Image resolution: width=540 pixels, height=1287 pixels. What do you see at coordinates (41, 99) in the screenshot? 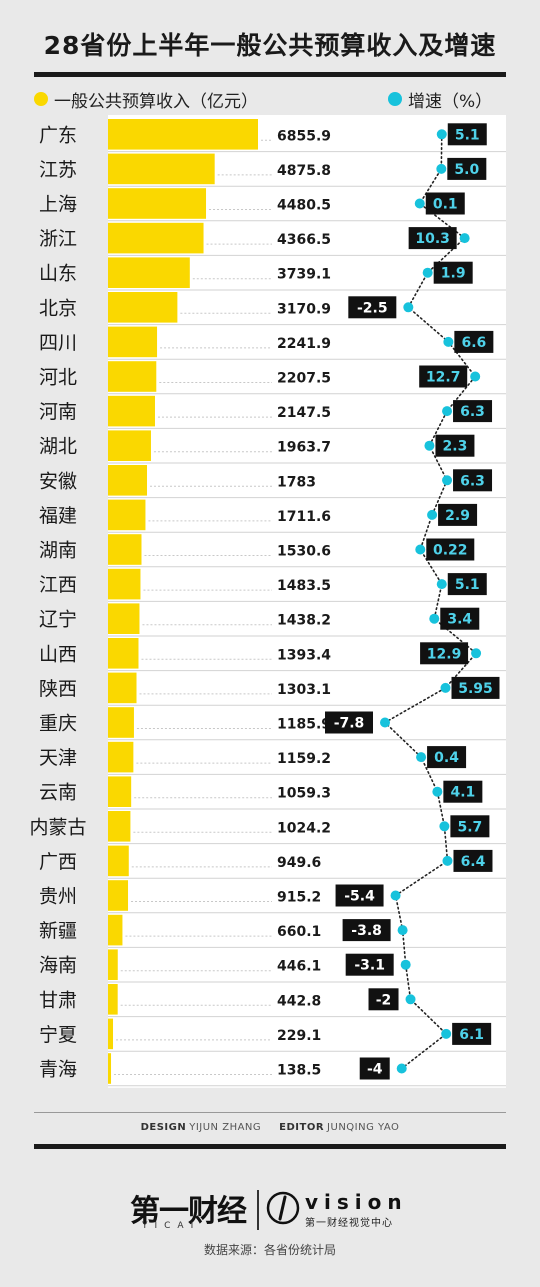
I see `legend-income-swatch` at bounding box center [41, 99].